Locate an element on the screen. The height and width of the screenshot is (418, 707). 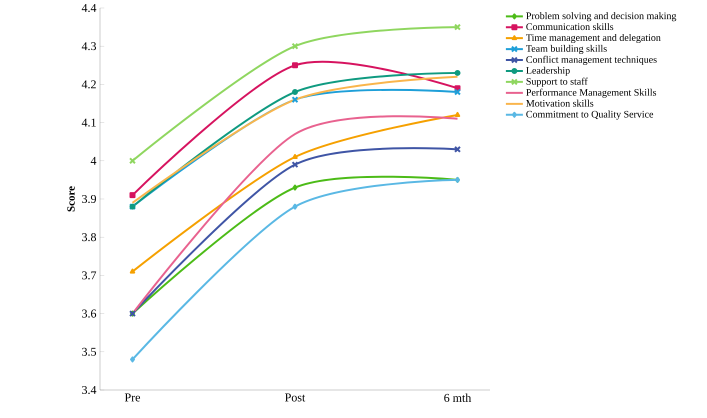
y-tick-label: 4 is located at coordinates (93, 160).